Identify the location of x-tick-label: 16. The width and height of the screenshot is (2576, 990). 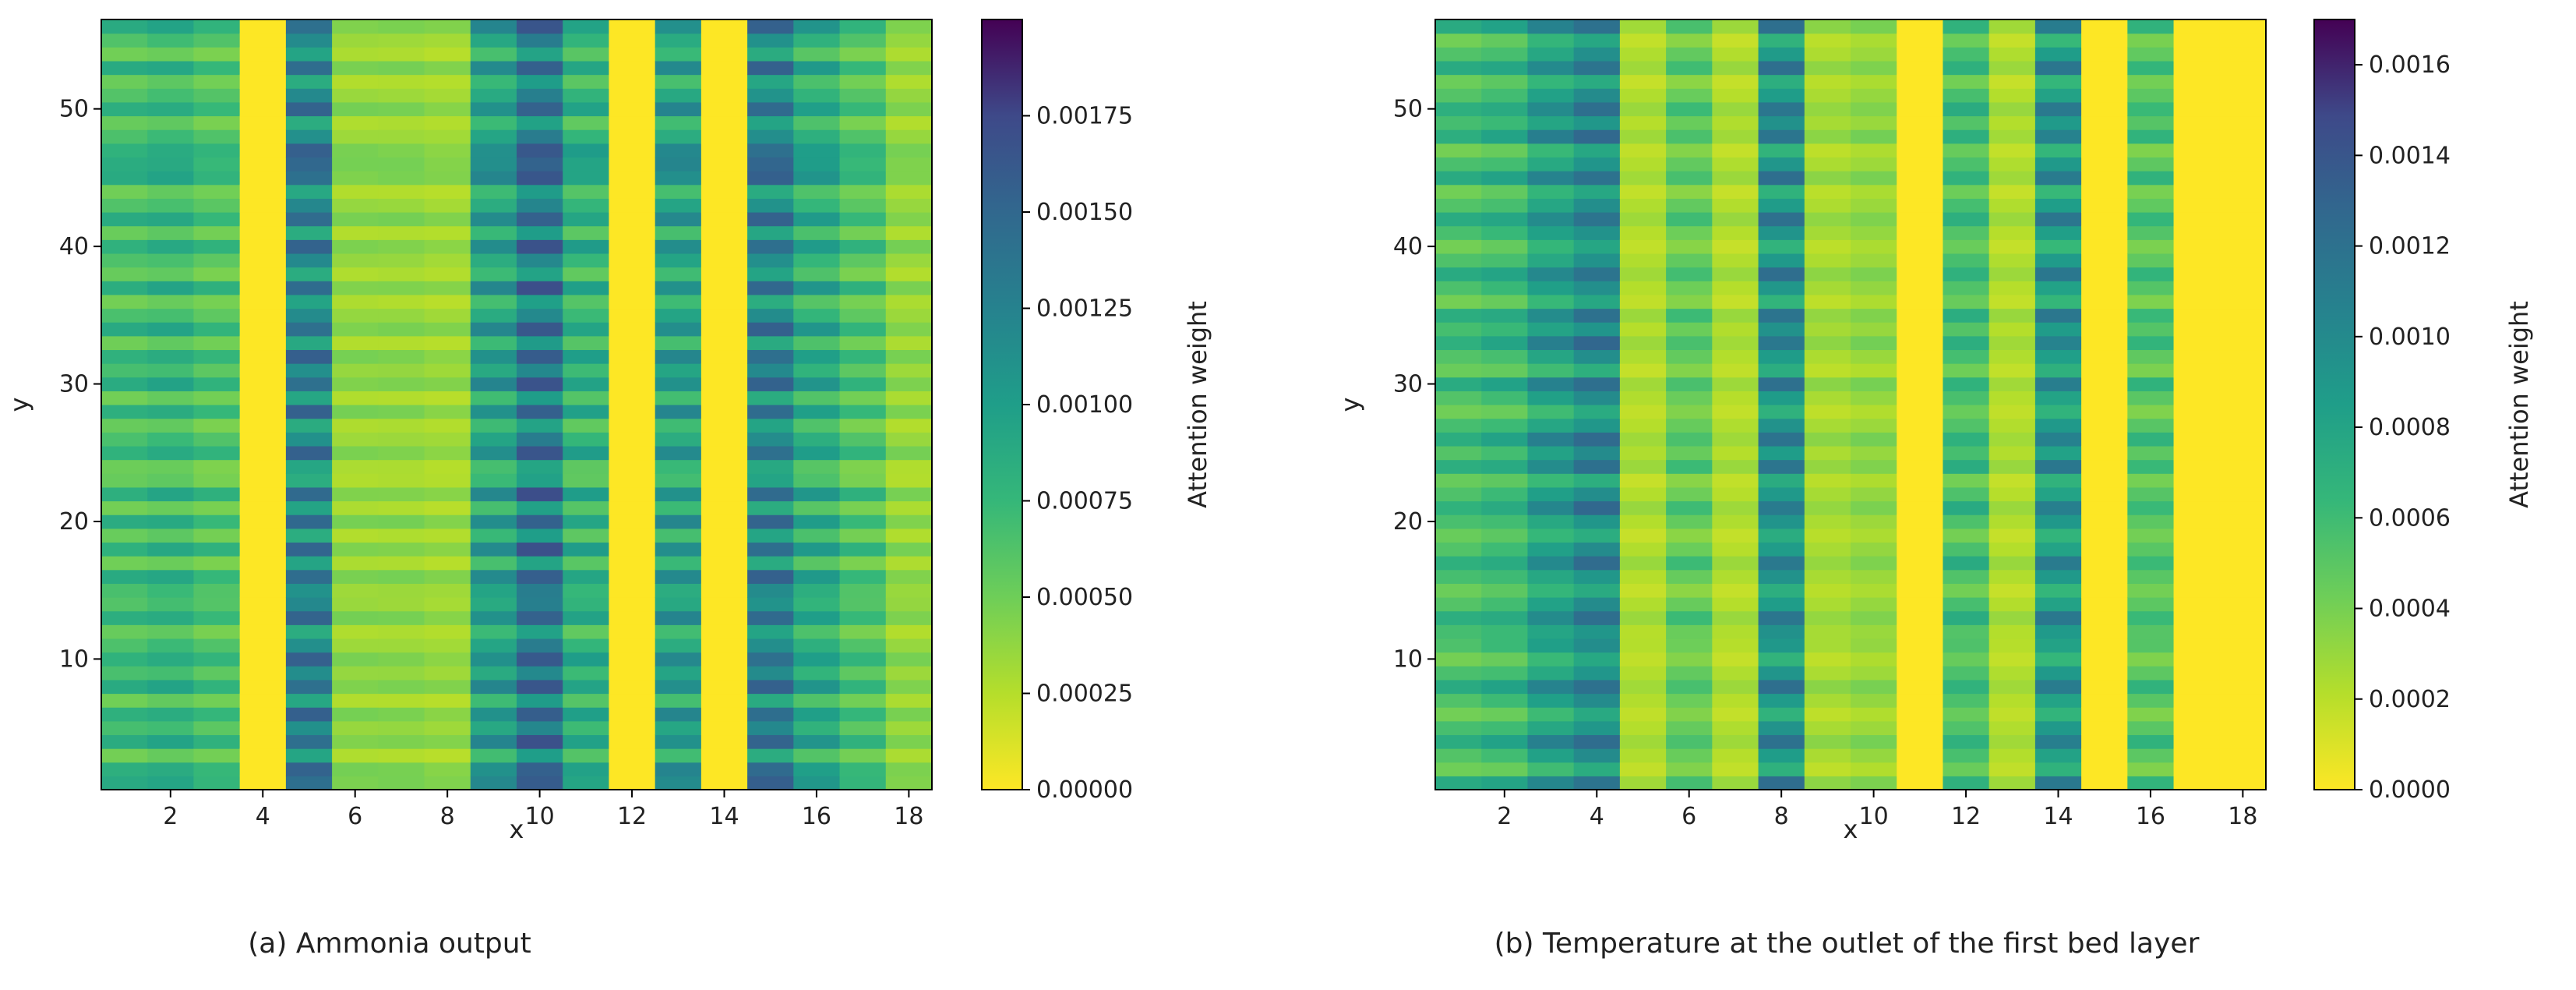
(816, 816).